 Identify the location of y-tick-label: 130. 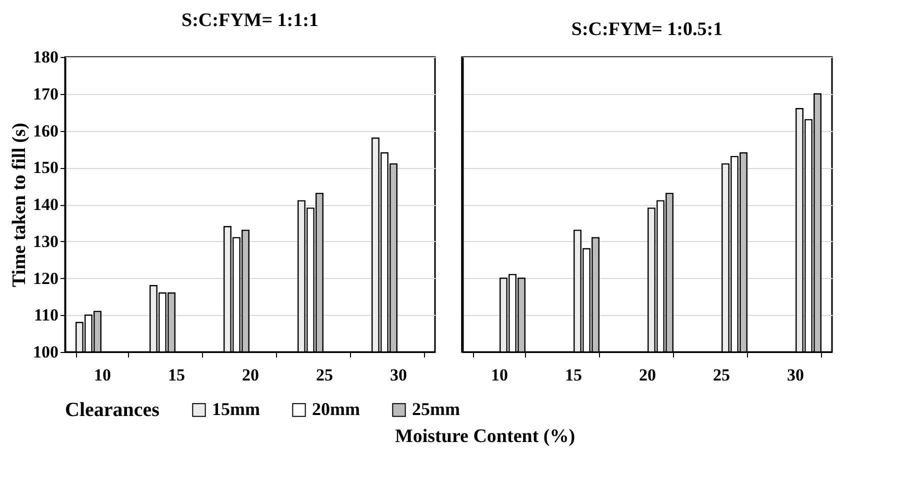
(45, 241).